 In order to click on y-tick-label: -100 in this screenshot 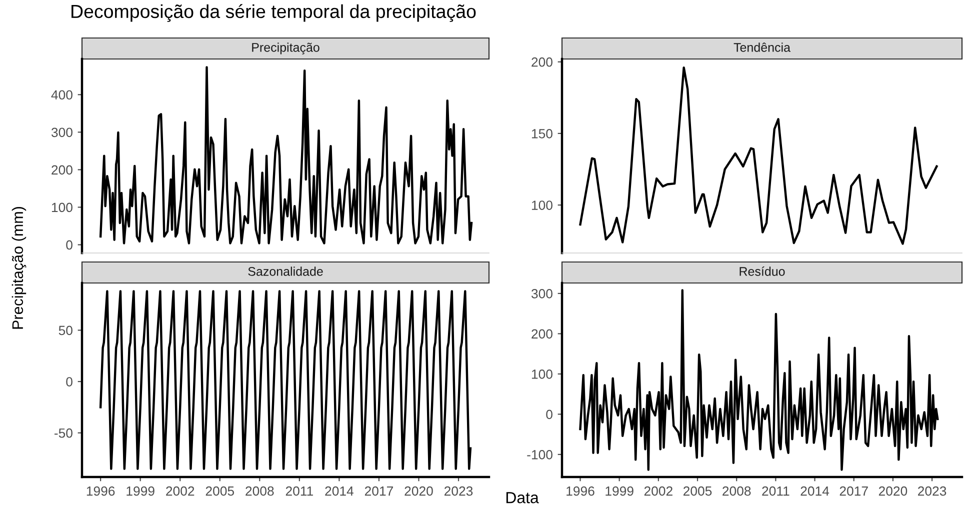, I will do `click(539, 455)`.